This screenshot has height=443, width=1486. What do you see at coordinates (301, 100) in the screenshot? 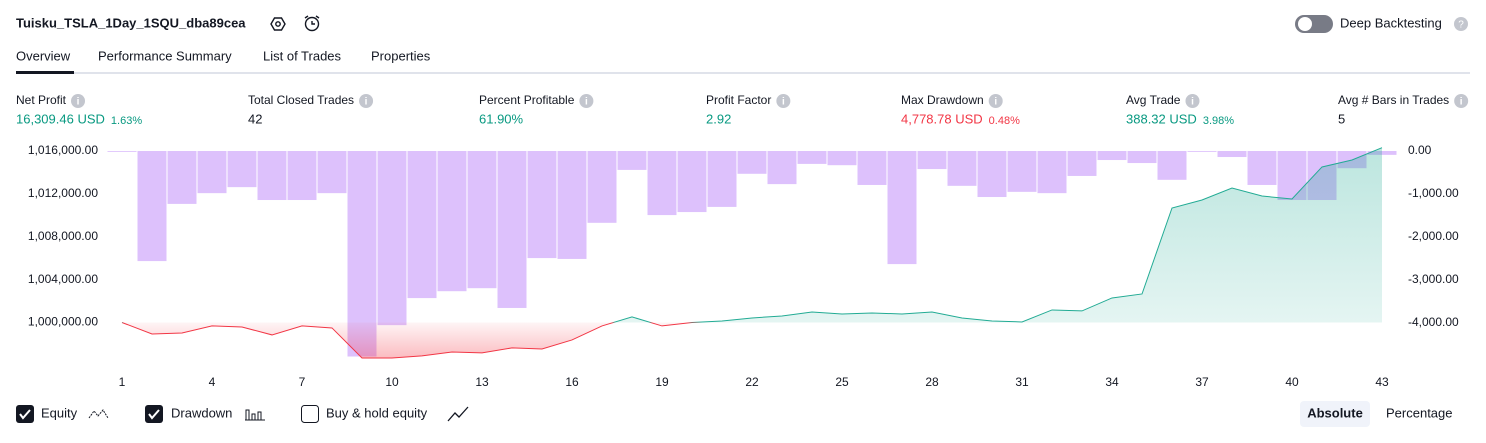
I see `metric-label: Total Closed Trades` at bounding box center [301, 100].